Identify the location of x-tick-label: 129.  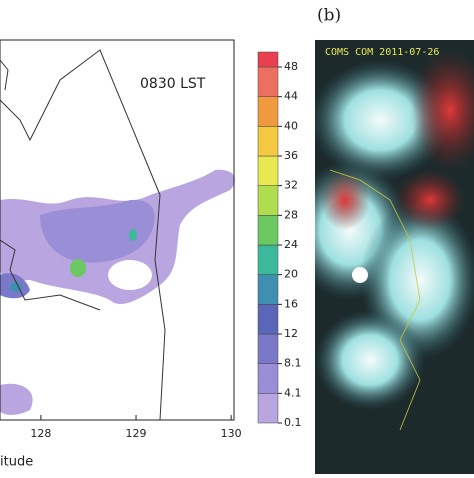
(136, 433).